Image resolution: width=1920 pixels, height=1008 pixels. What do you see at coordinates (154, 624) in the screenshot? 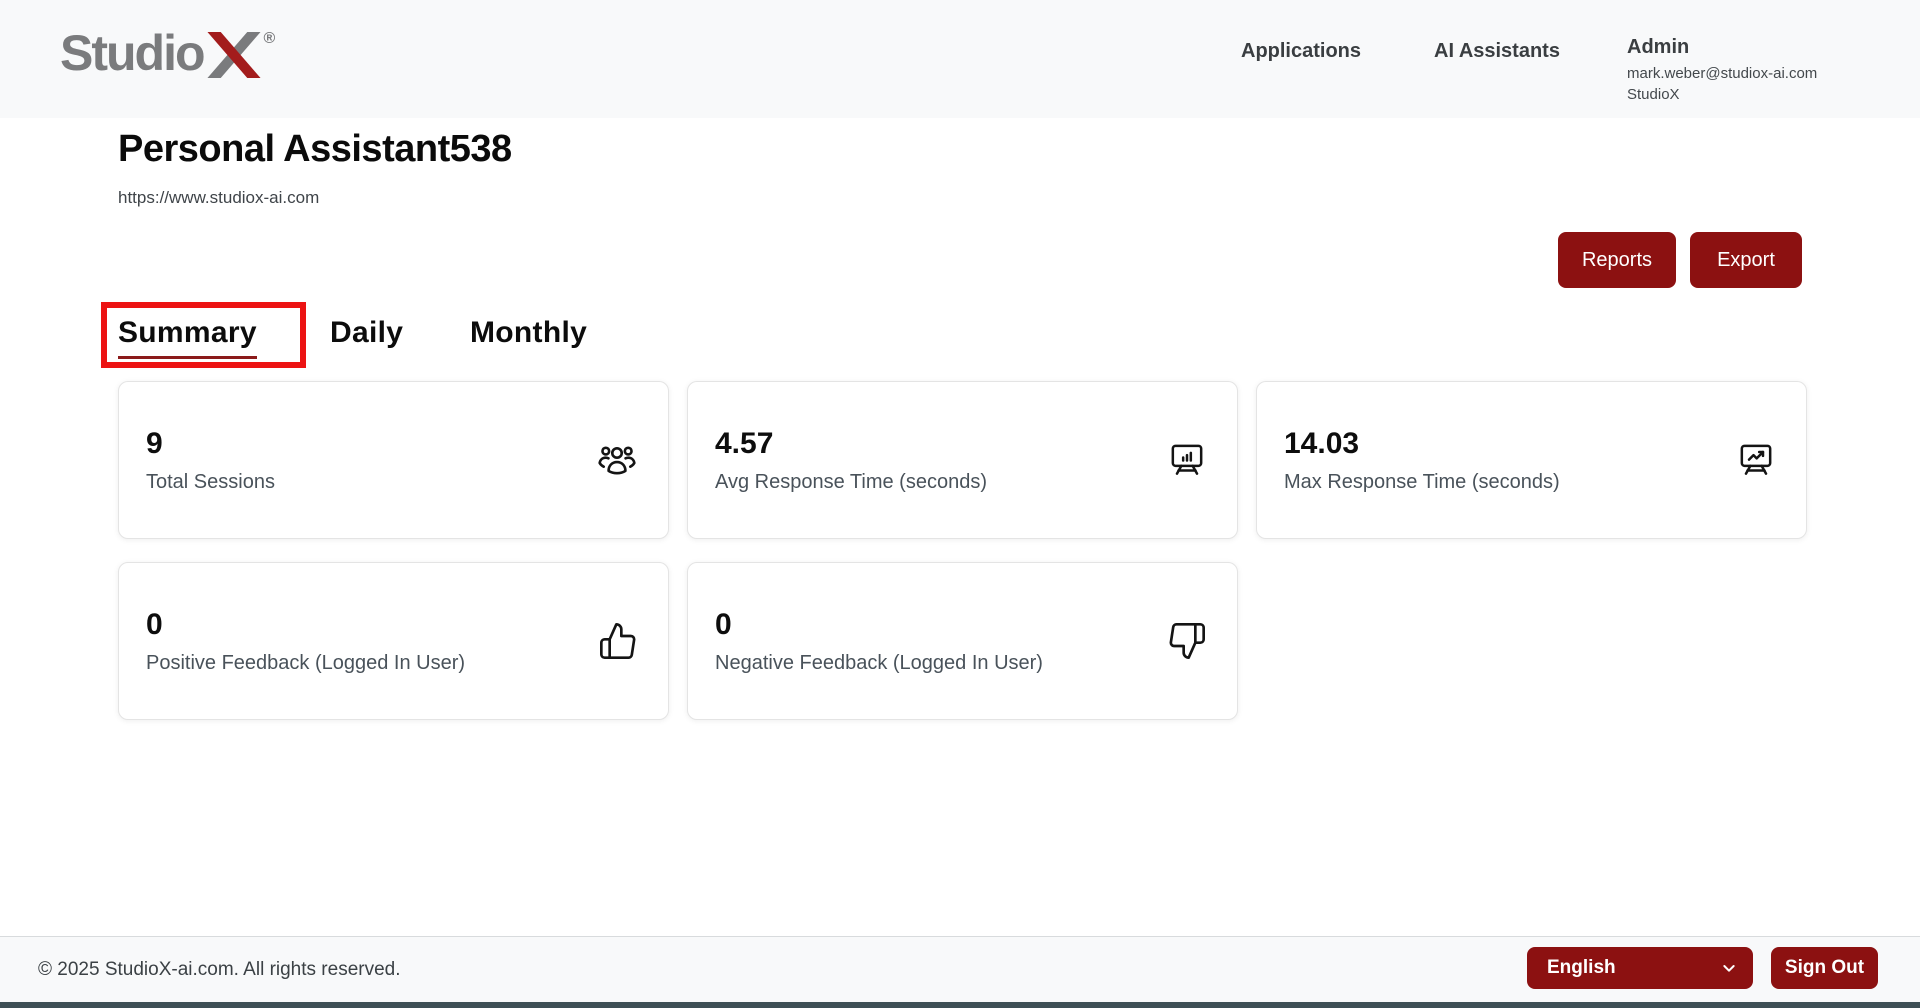
I see `positive-feedback-value: 0` at bounding box center [154, 624].